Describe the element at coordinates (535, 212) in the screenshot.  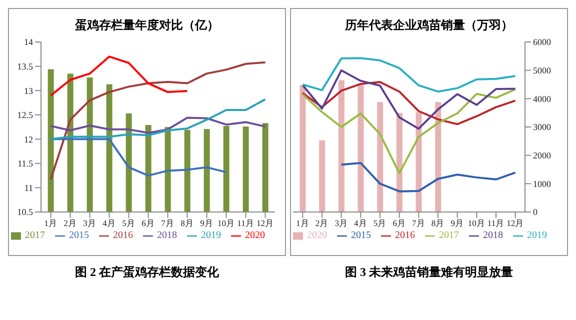
I see `y2-tick-label: 0` at that location.